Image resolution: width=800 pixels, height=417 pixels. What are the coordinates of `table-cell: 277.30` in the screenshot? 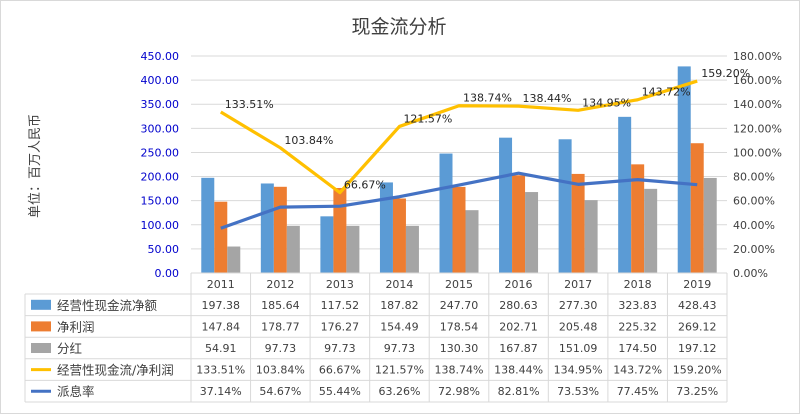 It's located at (578, 305).